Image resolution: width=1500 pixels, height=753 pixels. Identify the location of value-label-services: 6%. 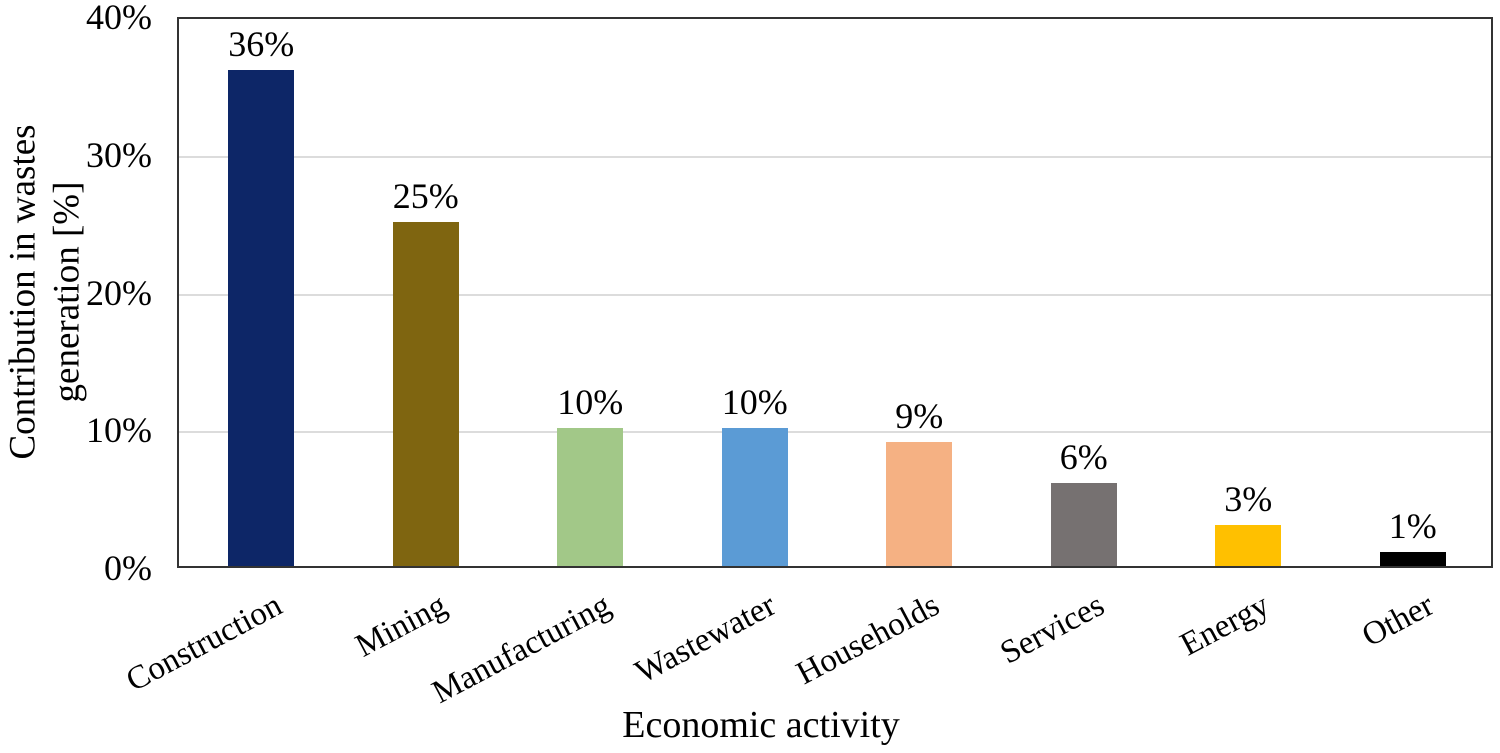
(1083, 457).